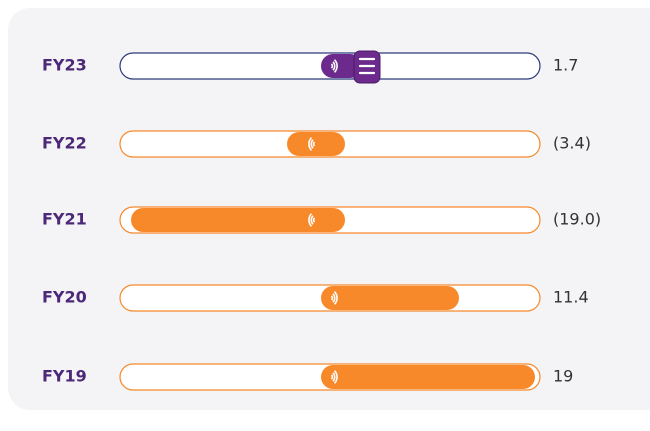 The height and width of the screenshot is (431, 650). I want to click on value-label: (19.0), so click(577, 219).